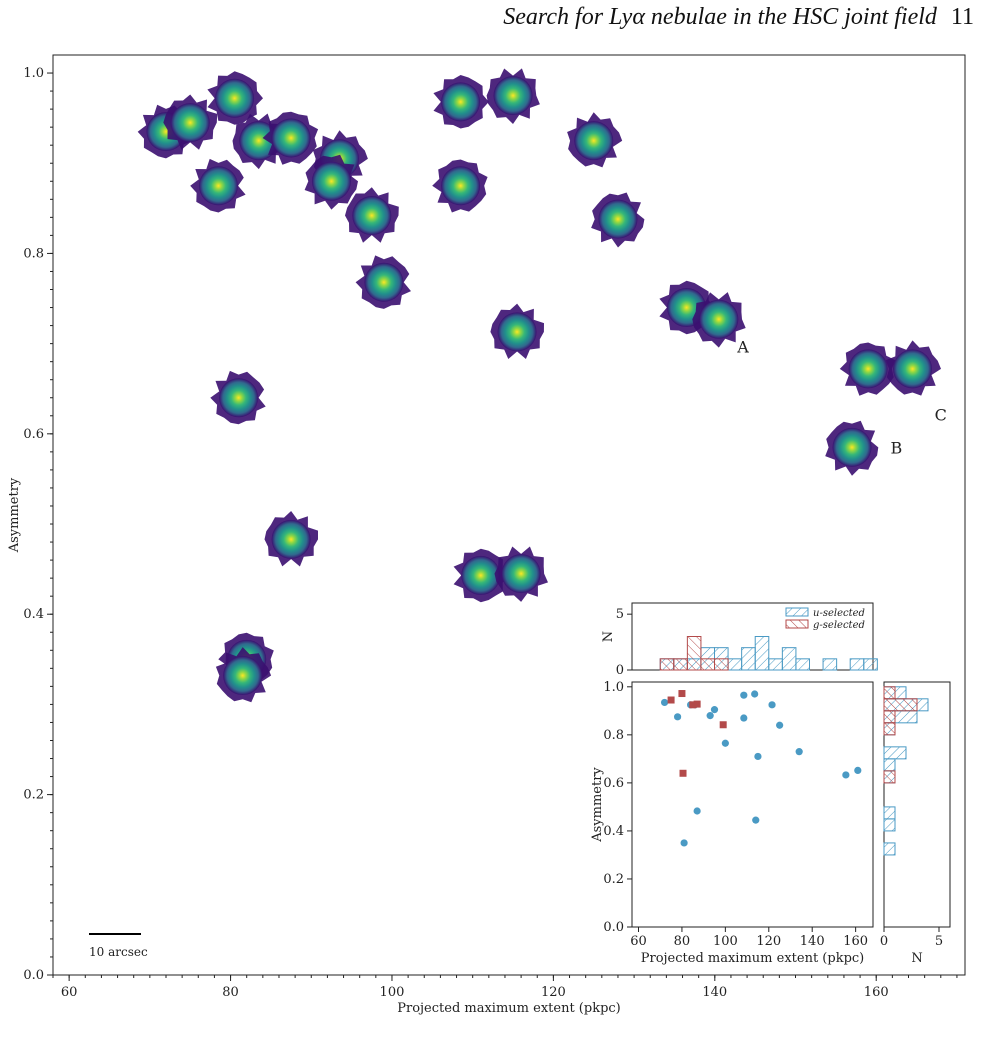  I want to click on y-tick-label: 0.8, so click(33, 253).